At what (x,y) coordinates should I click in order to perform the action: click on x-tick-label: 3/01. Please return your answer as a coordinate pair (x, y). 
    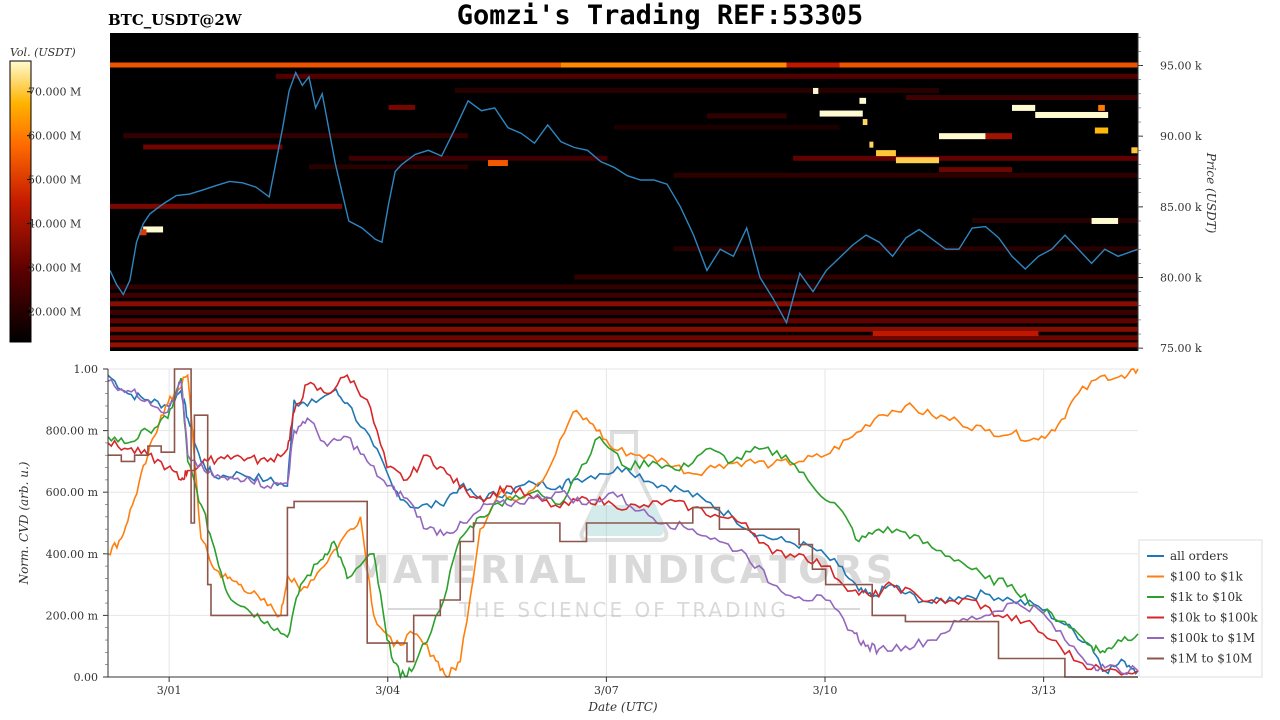
    Looking at the image, I should click on (169, 690).